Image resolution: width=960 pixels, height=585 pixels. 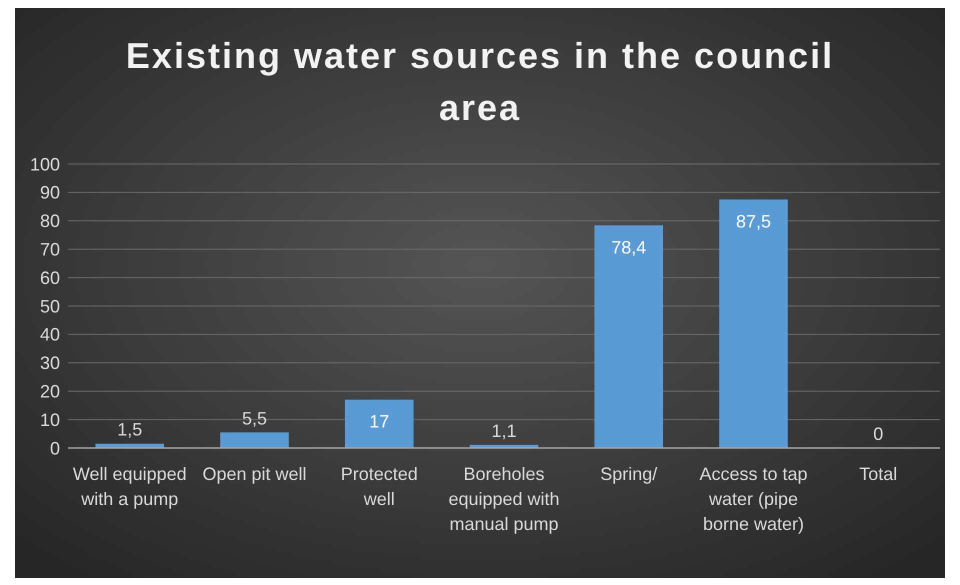 I want to click on data-label: 0, so click(x=878, y=434).